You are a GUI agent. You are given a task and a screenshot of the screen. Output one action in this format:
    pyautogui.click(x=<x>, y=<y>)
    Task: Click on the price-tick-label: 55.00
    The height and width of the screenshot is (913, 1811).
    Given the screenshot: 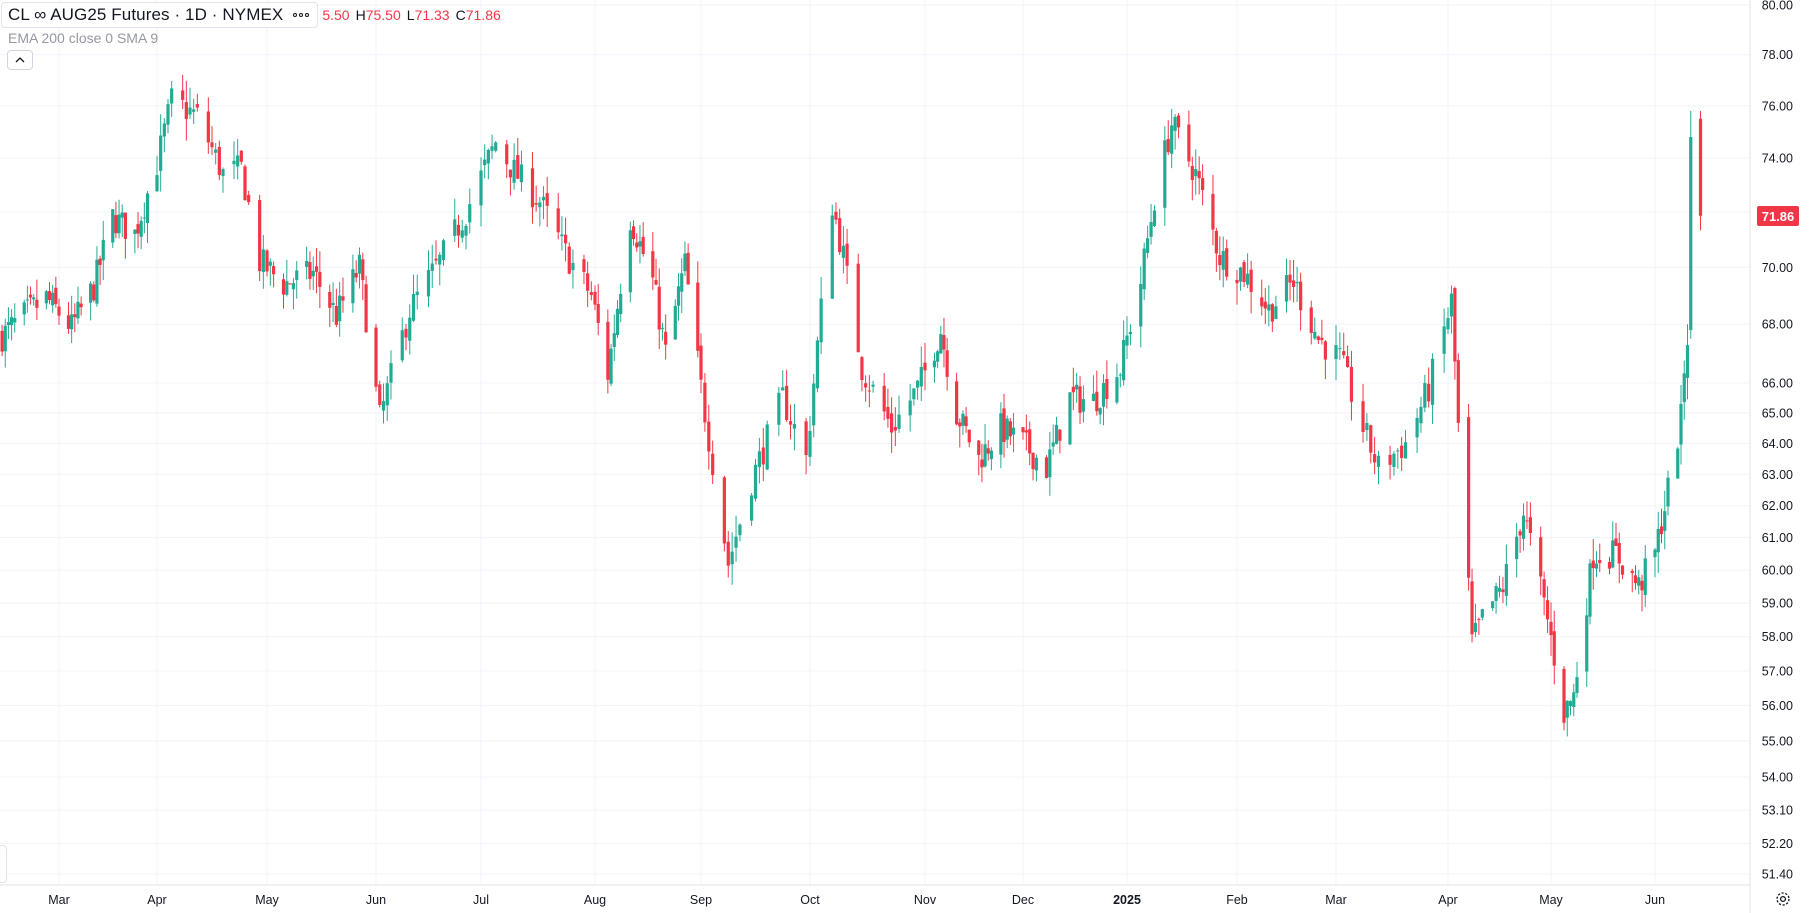 What is the action you would take?
    pyautogui.click(x=1777, y=742)
    